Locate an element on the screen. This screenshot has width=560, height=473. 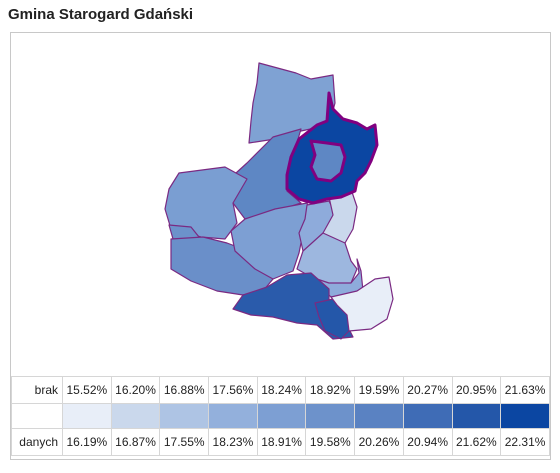
legend-lower-bound: 20.95% is located at coordinates (476, 390).